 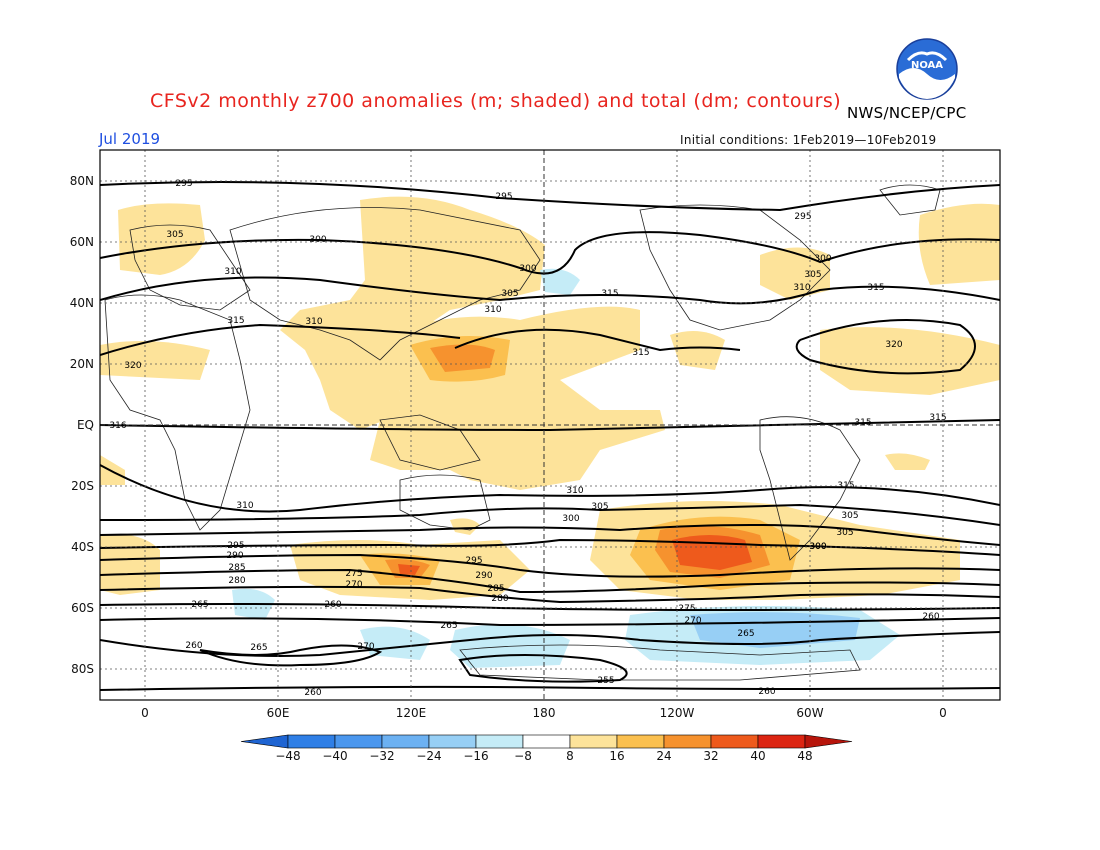 I want to click on lon-label: 60W, so click(x=809, y=713).